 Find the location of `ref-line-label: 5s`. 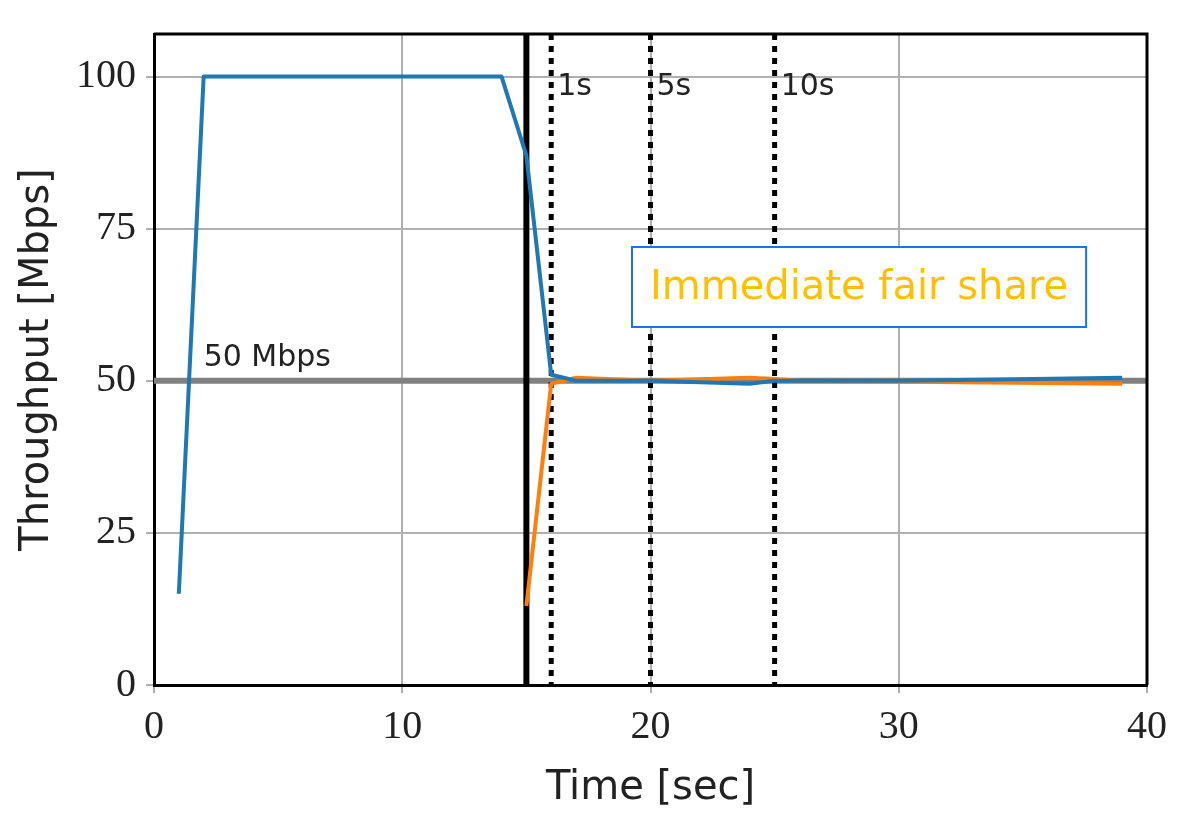

ref-line-label: 5s is located at coordinates (674, 84).